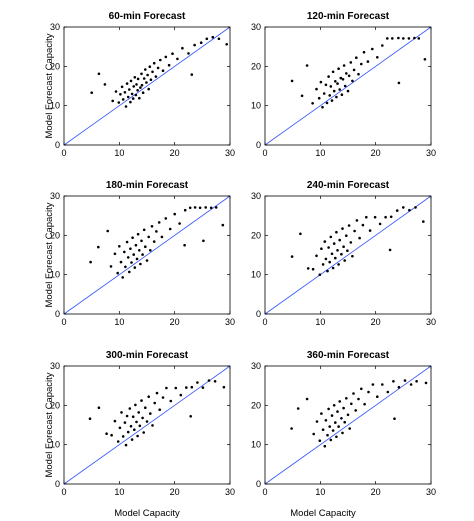  I want to click on panel-title: 180-min Forecast, so click(147, 185).